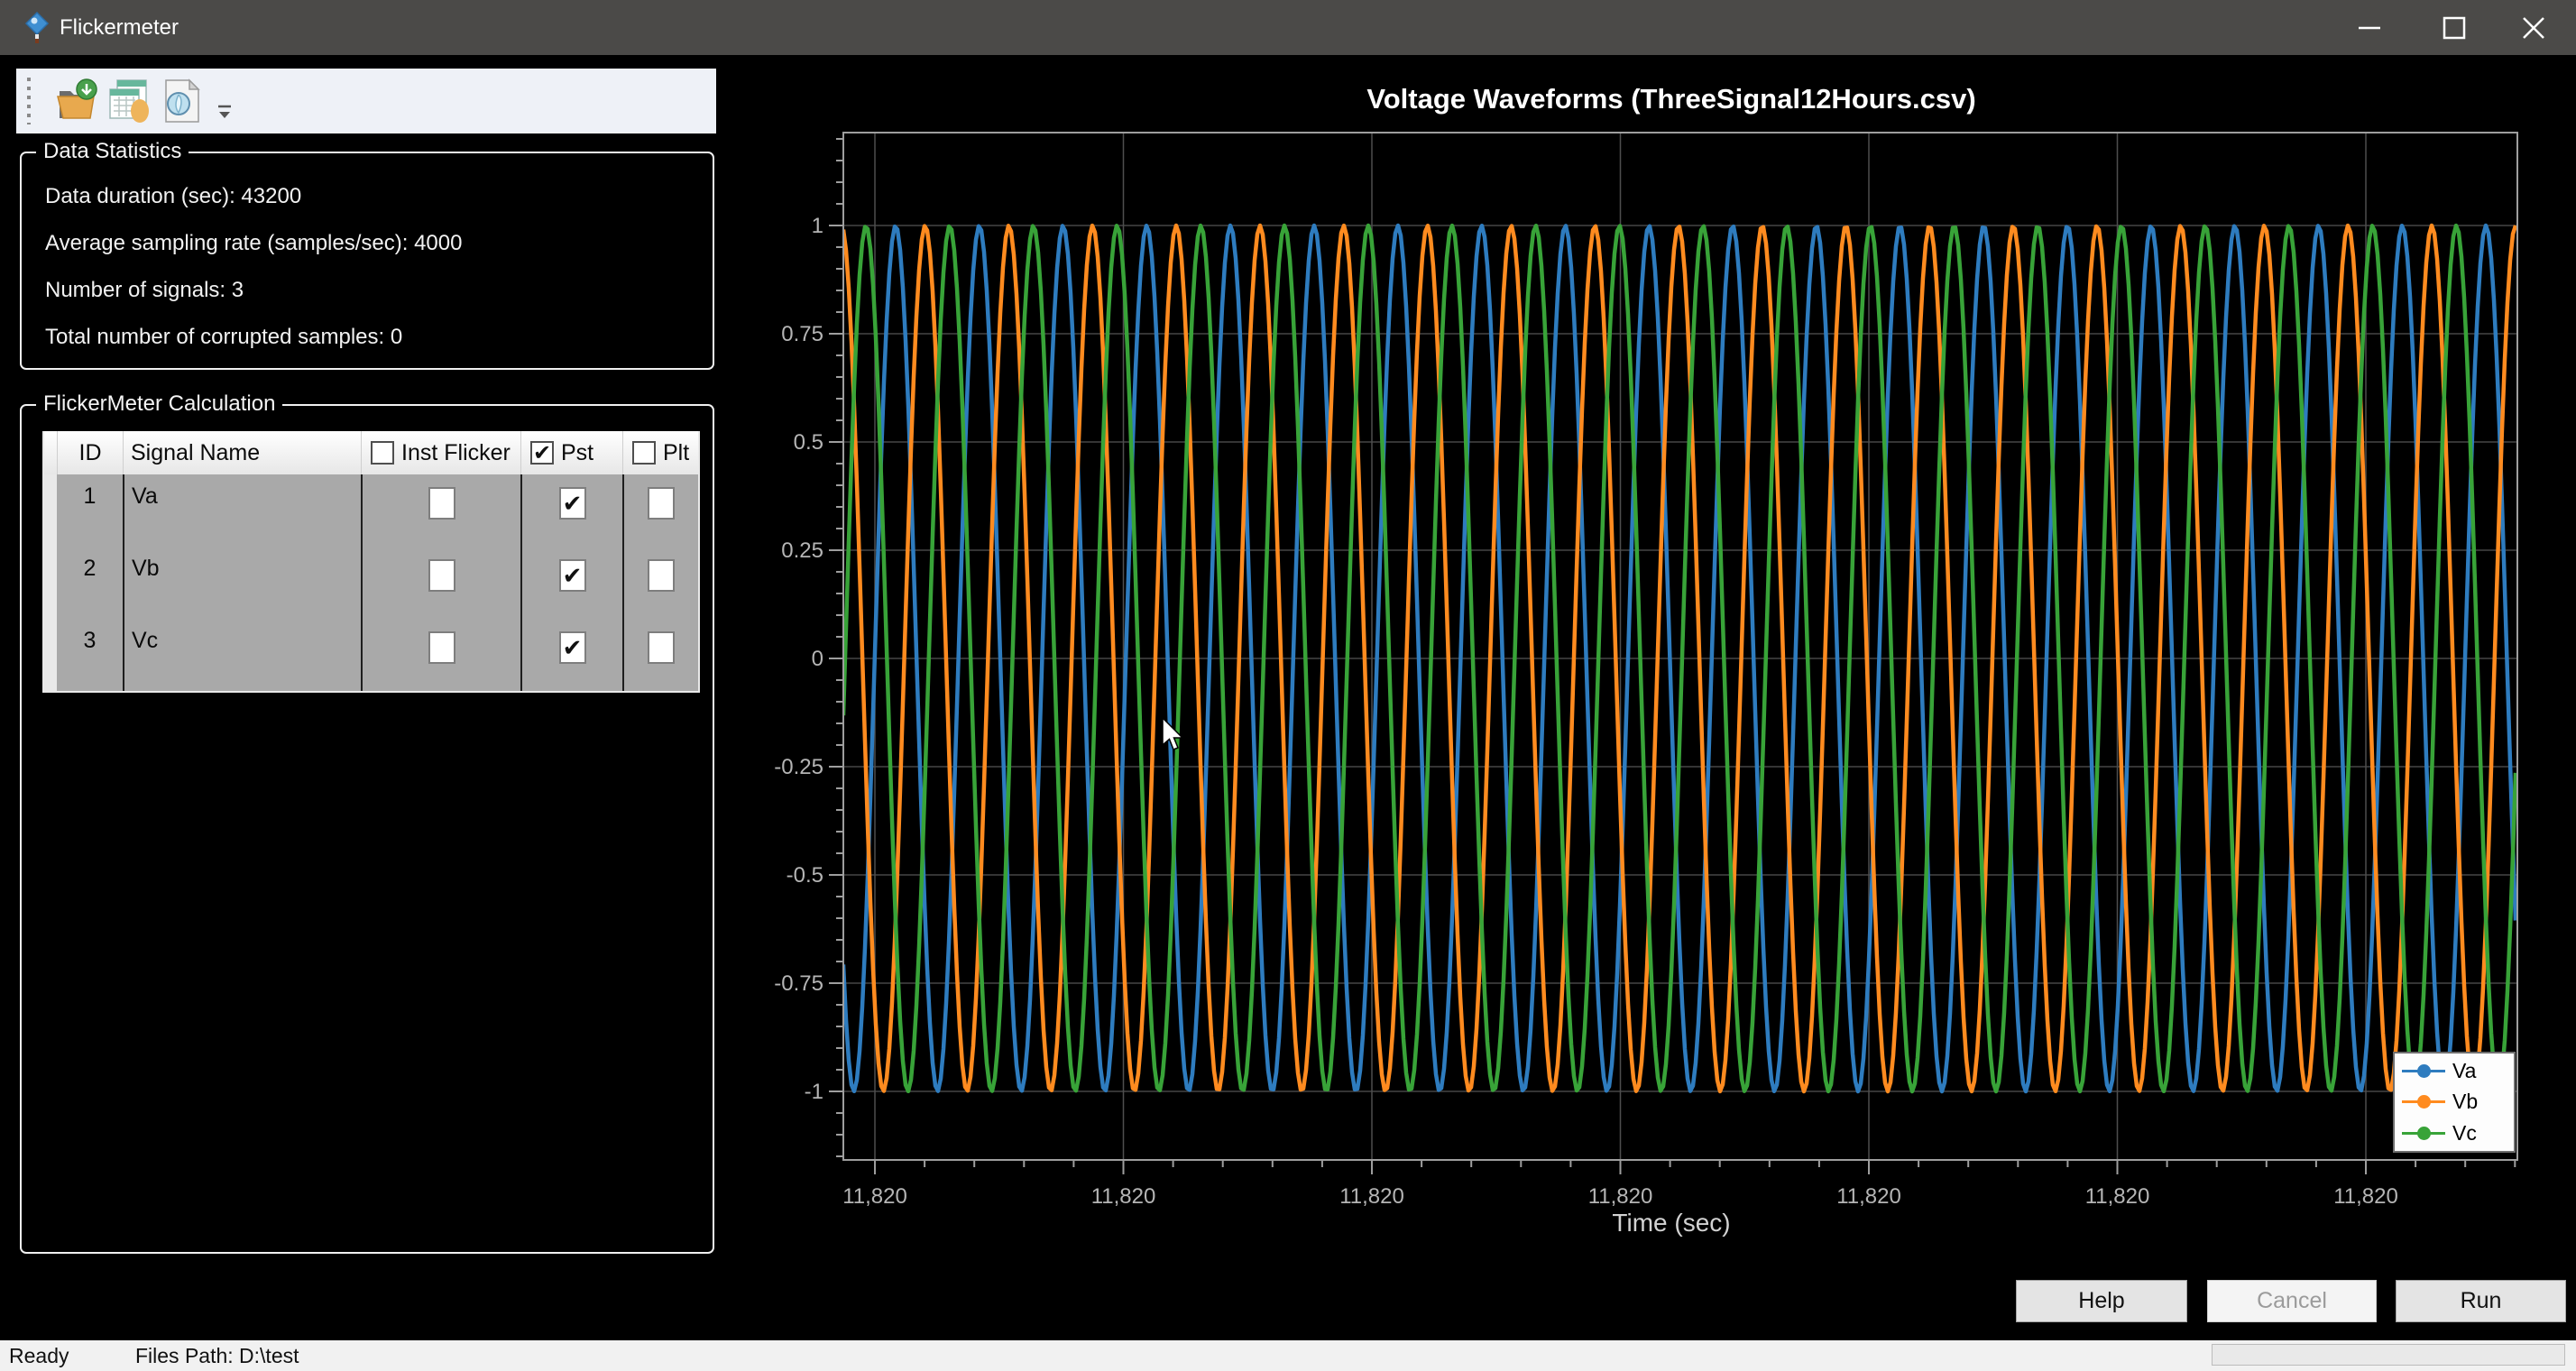 Image resolution: width=2576 pixels, height=1371 pixels. What do you see at coordinates (144, 290) in the screenshot?
I see `stat-signal-count: Number of signals: 3` at bounding box center [144, 290].